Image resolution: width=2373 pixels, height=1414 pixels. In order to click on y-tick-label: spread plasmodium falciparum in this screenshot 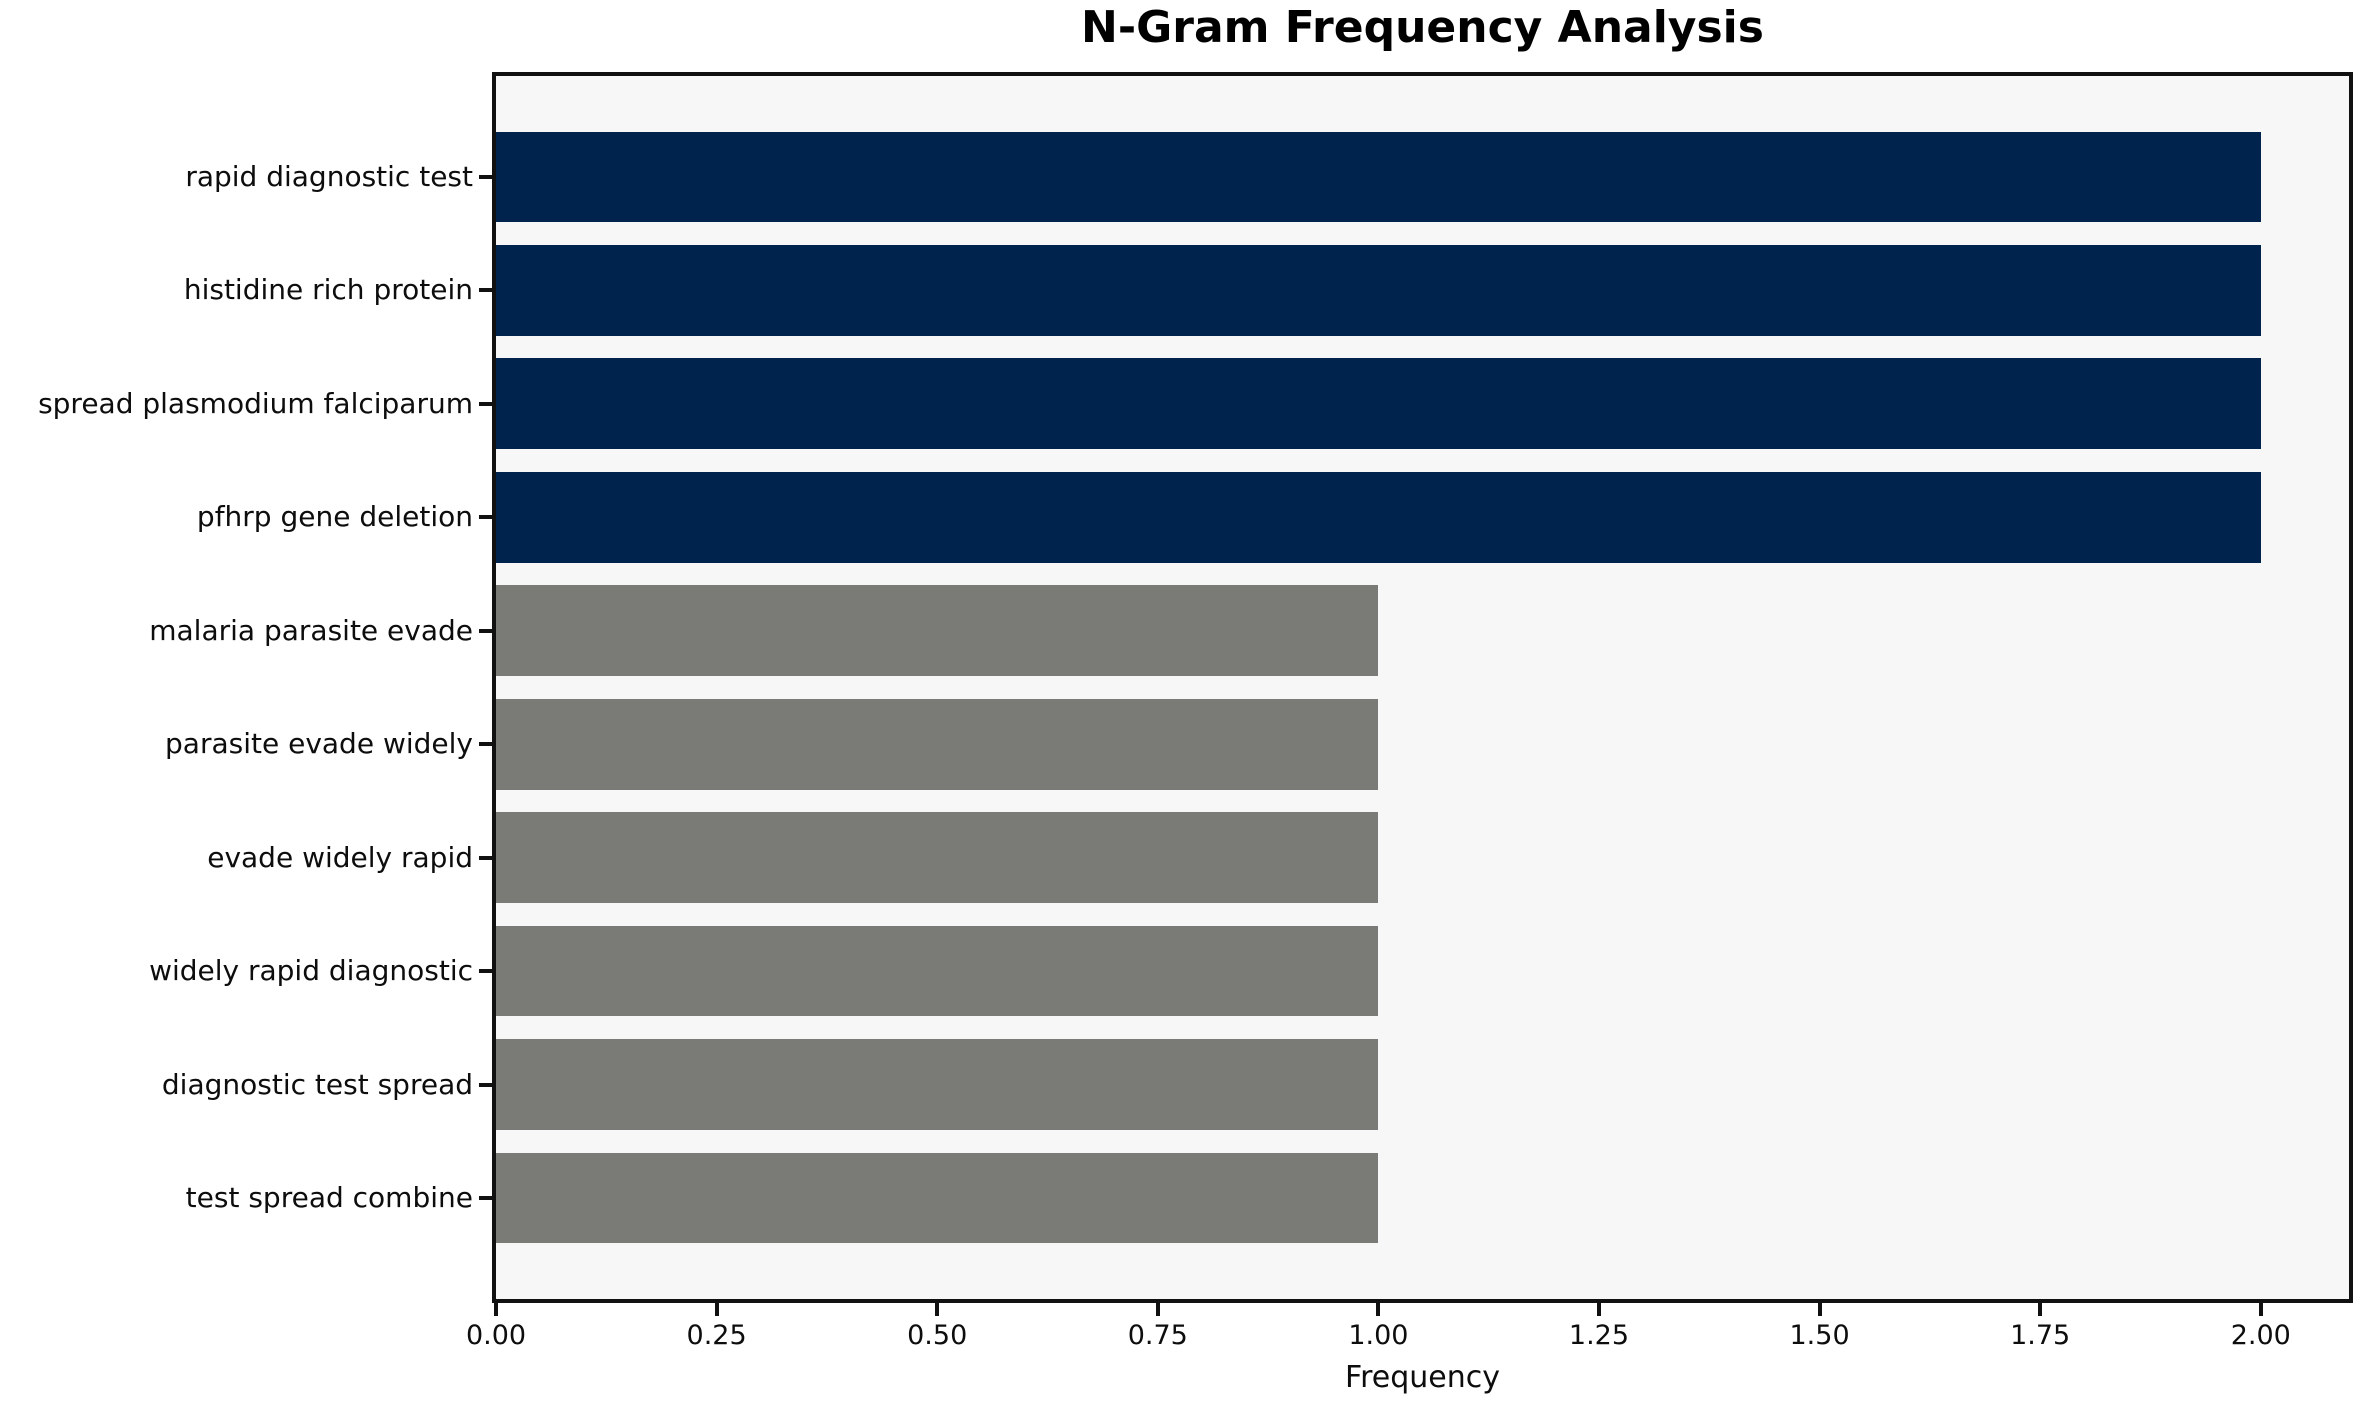, I will do `click(255, 403)`.